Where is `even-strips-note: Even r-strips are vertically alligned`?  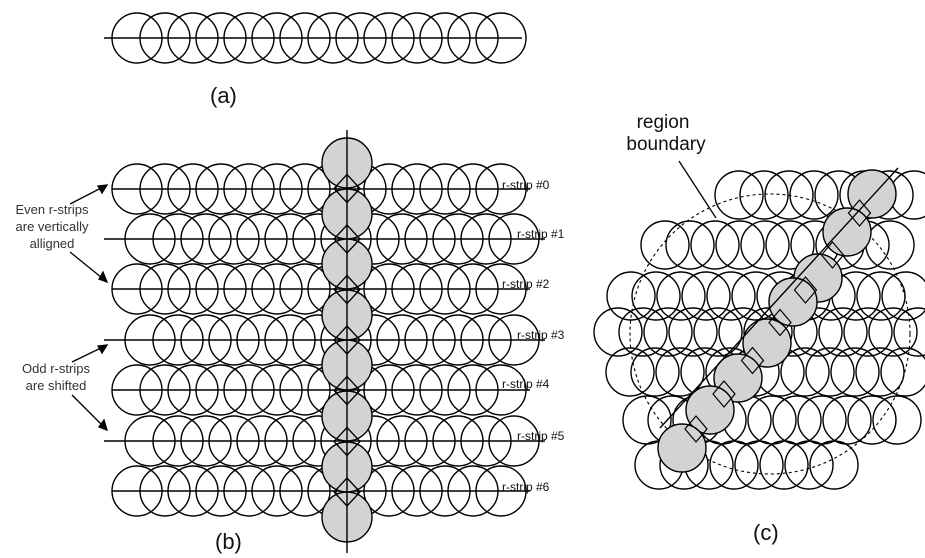 even-strips-note: Even r-strips are vertically alligned is located at coordinates (52, 226).